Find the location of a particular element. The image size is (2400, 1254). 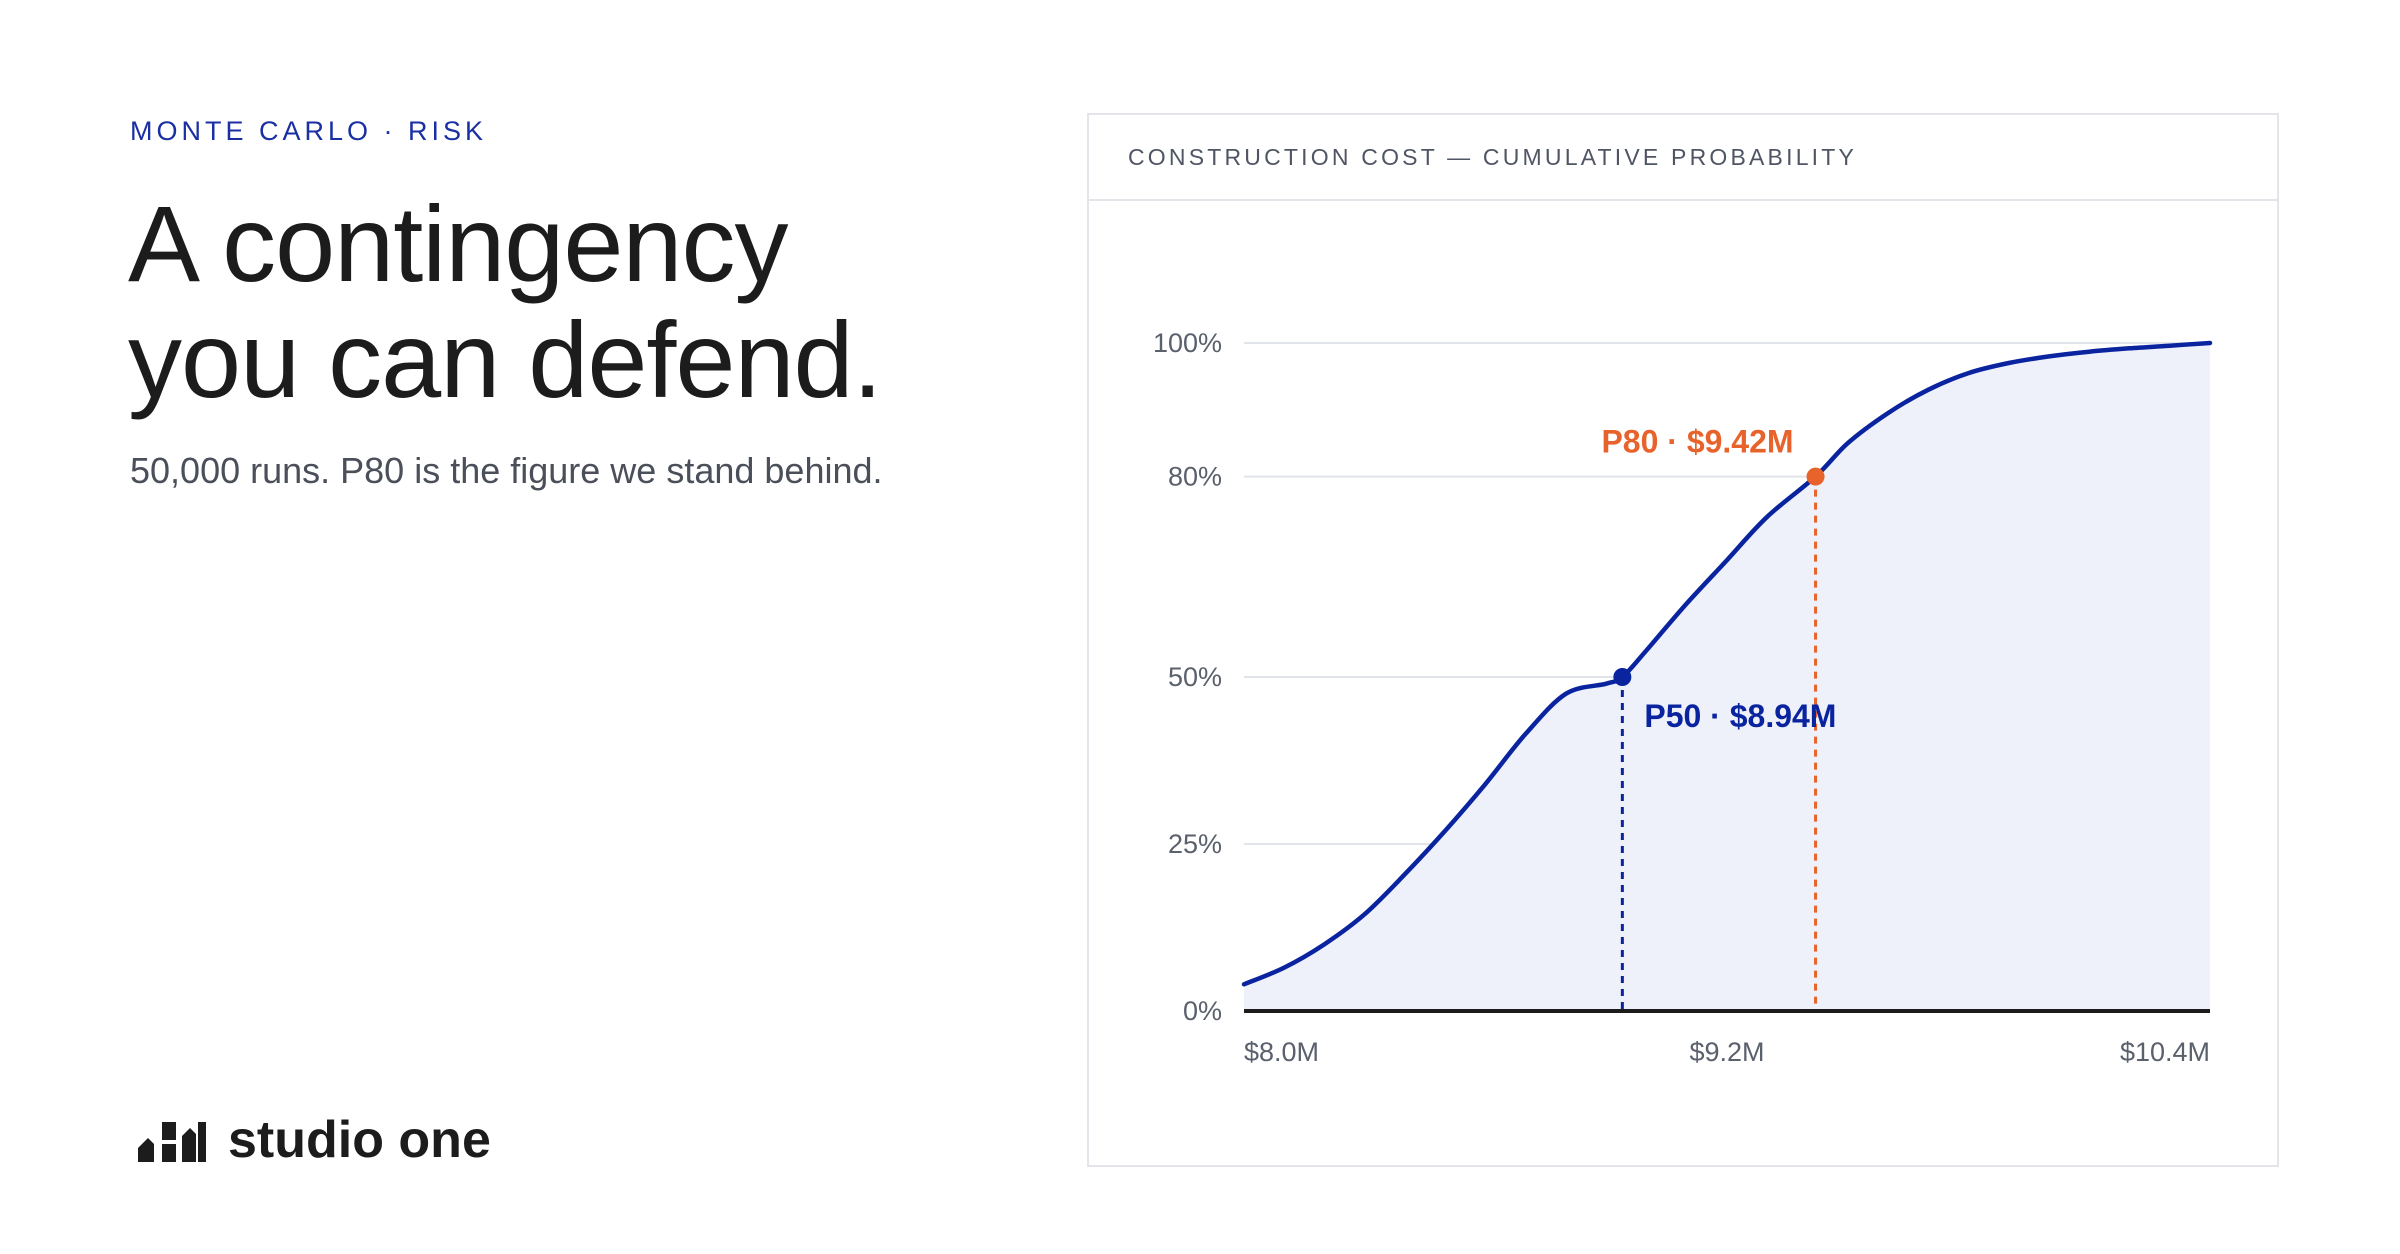

y-tick-label: 100% is located at coordinates (1187, 343).